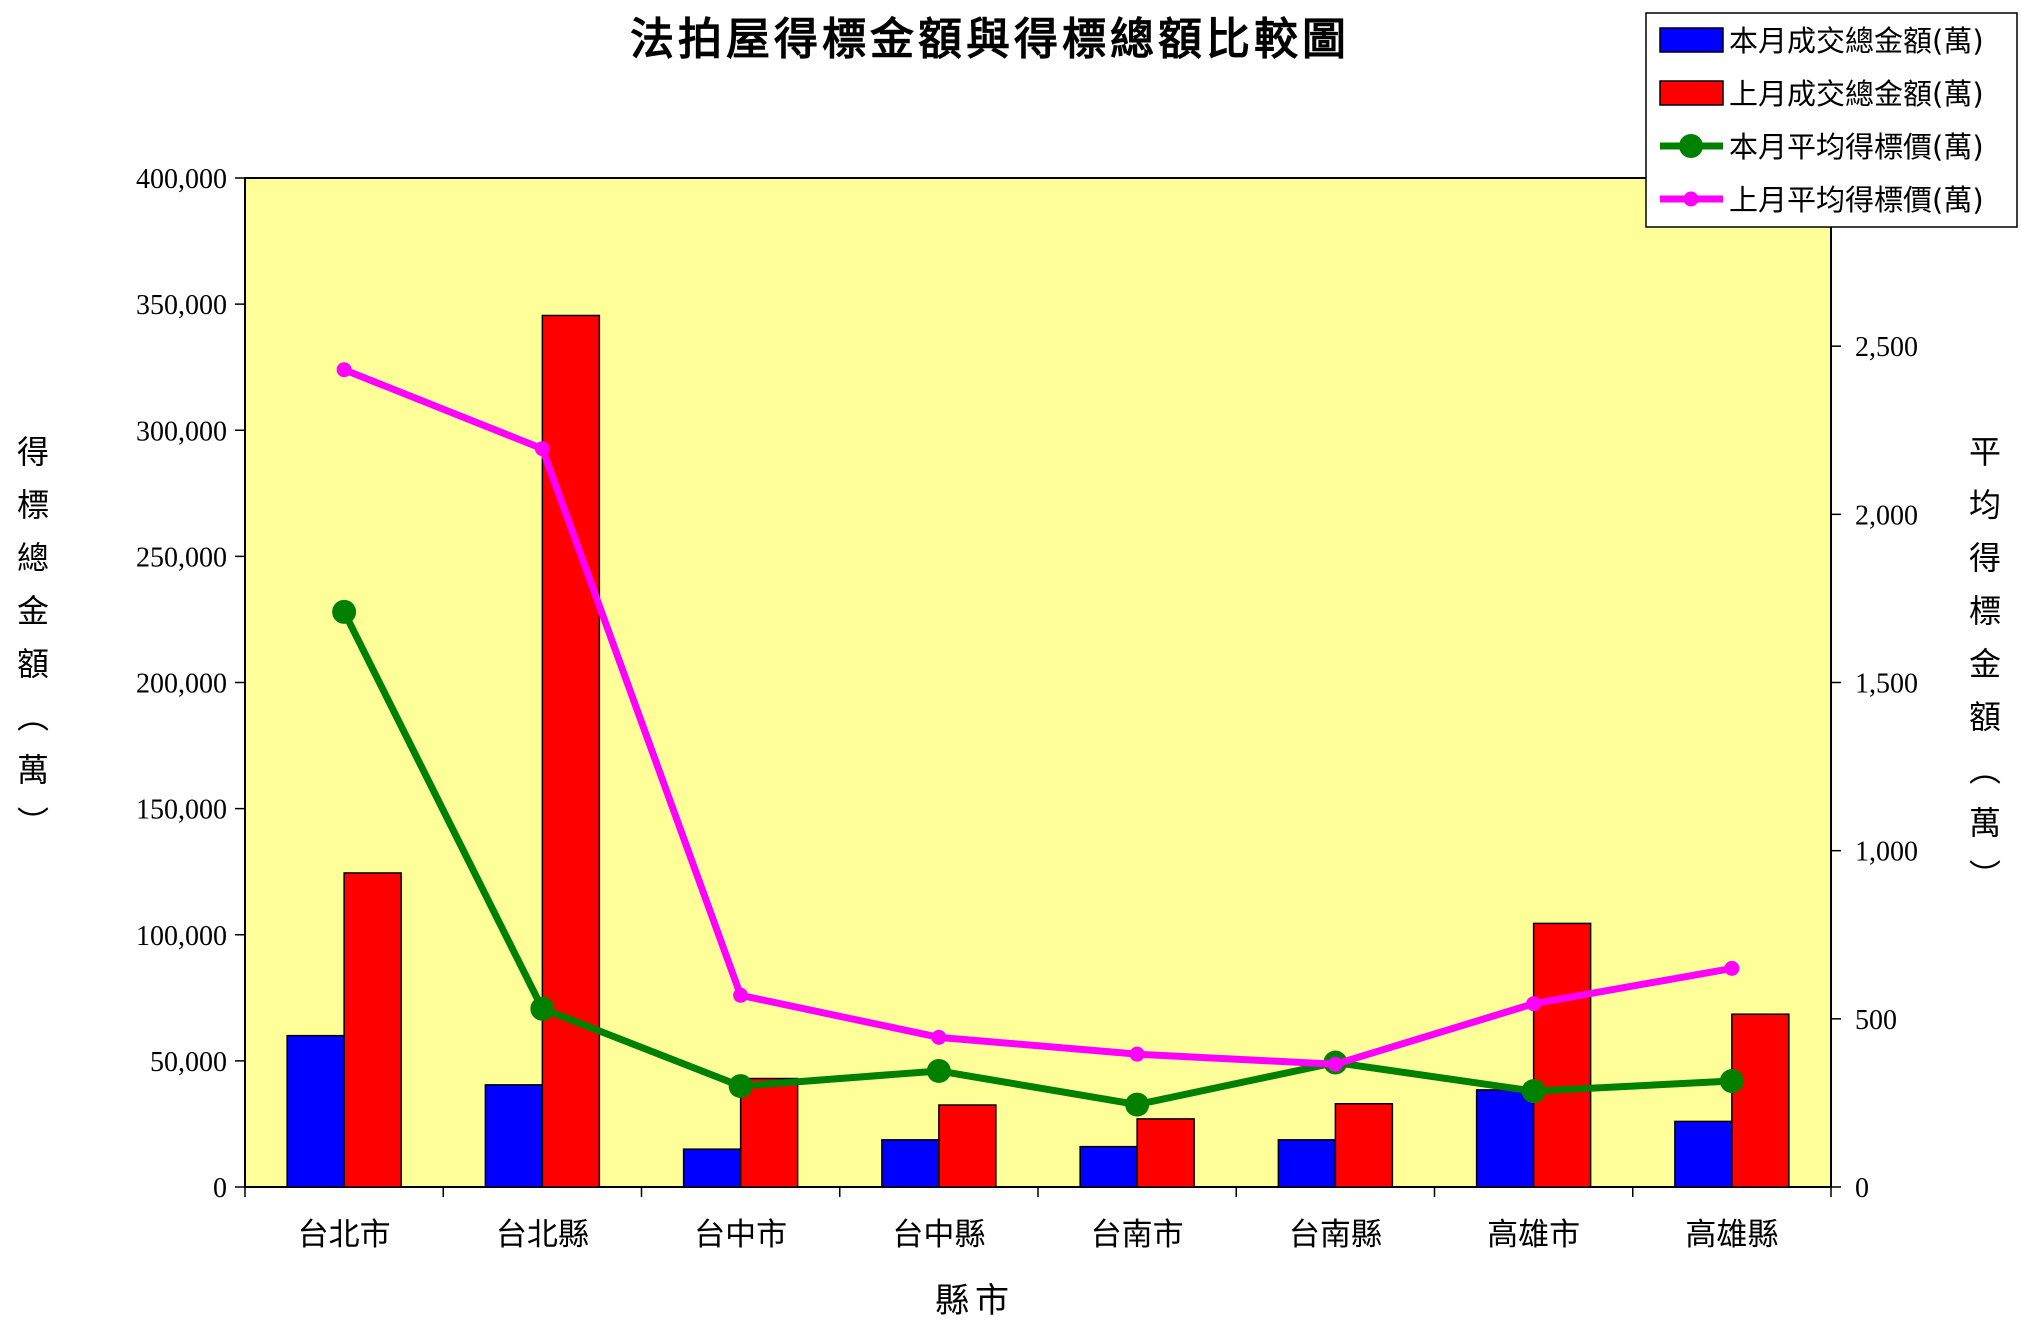 Image resolution: width=2021 pixels, height=1323 pixels. I want to click on chart-title: 法拍屋得標金額與得標總額比較圖, so click(990, 39).